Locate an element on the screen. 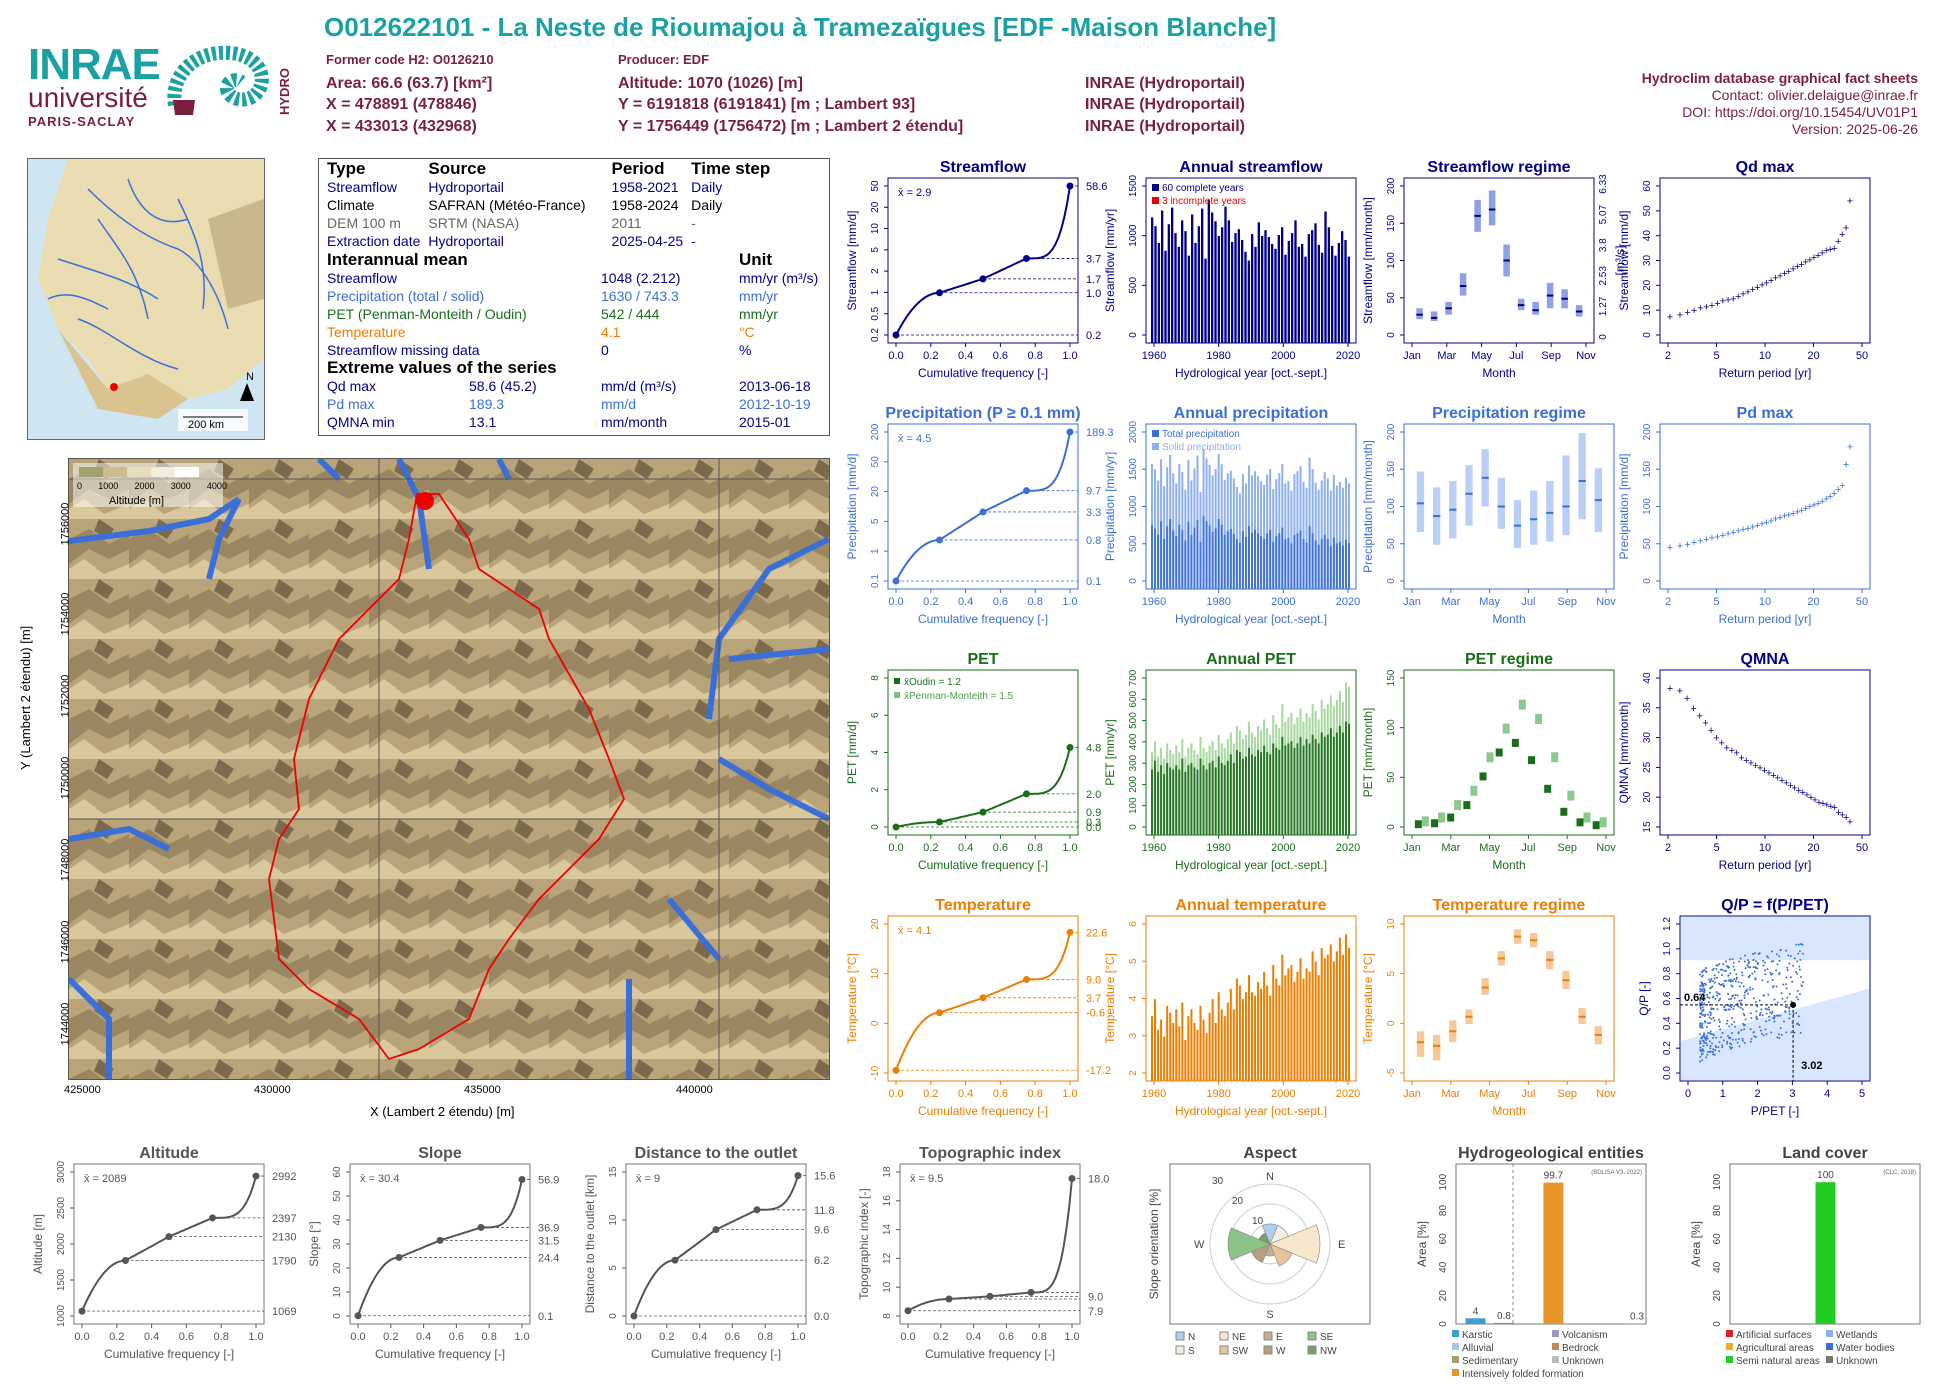 The image size is (1960, 1386). x-tick-label: 5 is located at coordinates (1716, 602).